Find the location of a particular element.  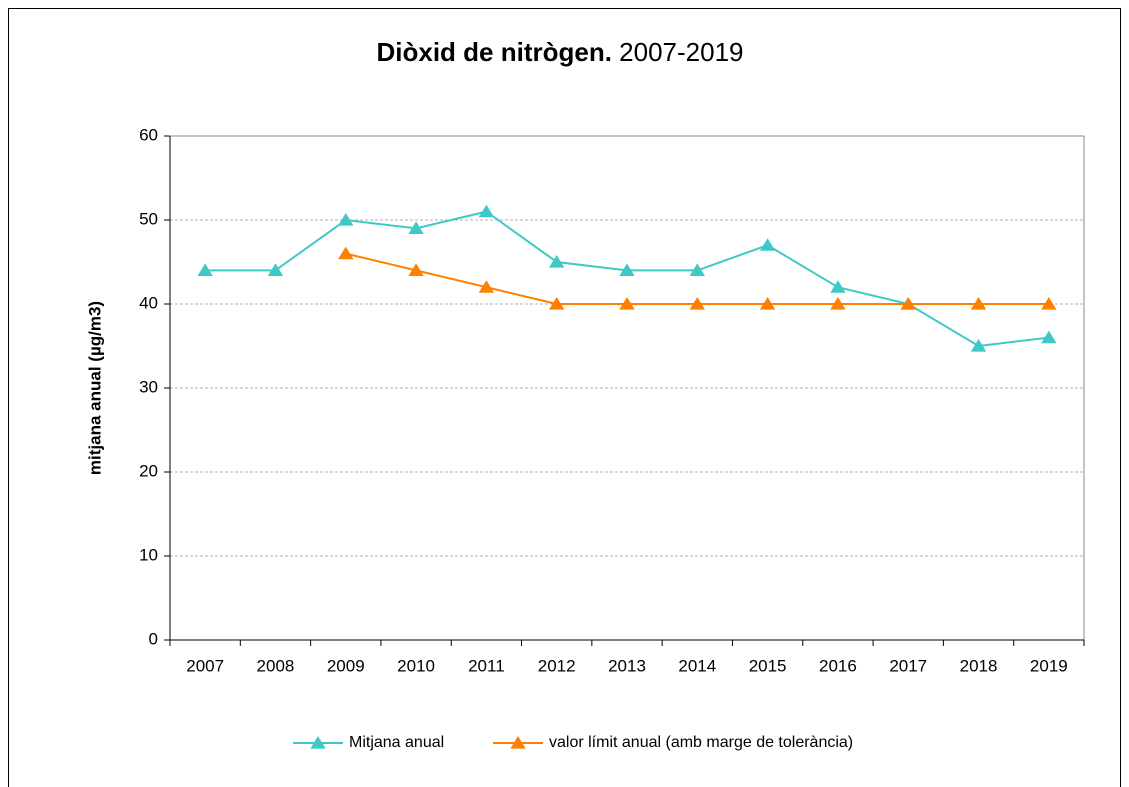

y-tick-label: 60 is located at coordinates (148, 134).